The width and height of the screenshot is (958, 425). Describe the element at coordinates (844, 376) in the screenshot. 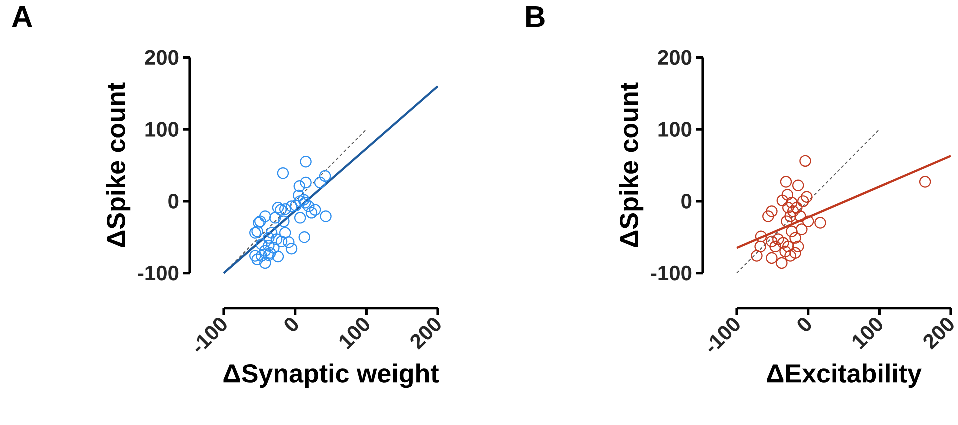

I see `x-axis-title: ΔExcitability` at that location.